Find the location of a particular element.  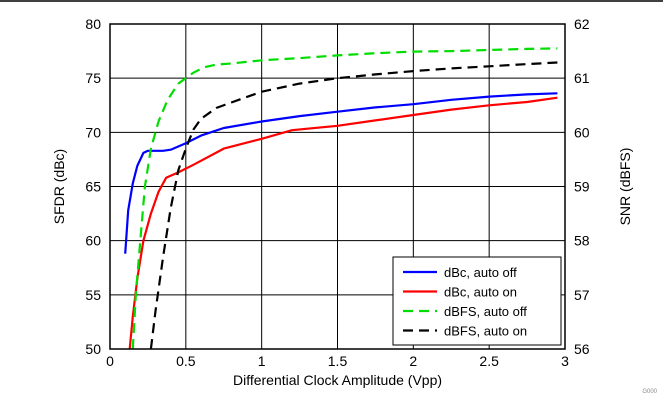

x-tick-label: 1.5 is located at coordinates (338, 361).